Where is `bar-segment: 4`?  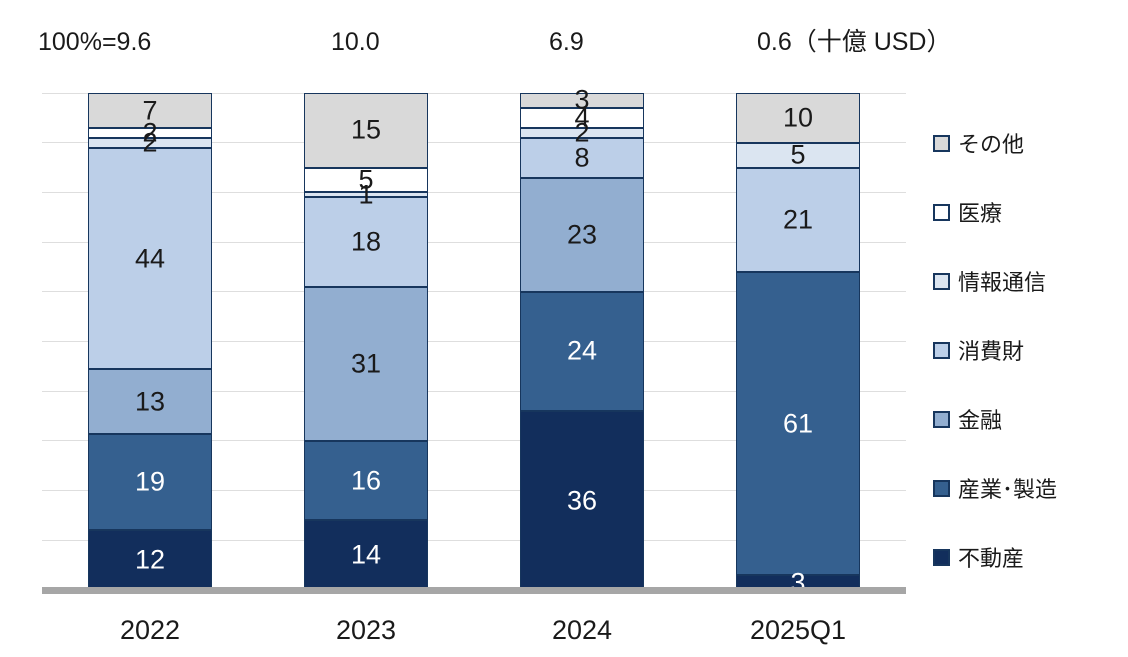 bar-segment: 4 is located at coordinates (582, 117).